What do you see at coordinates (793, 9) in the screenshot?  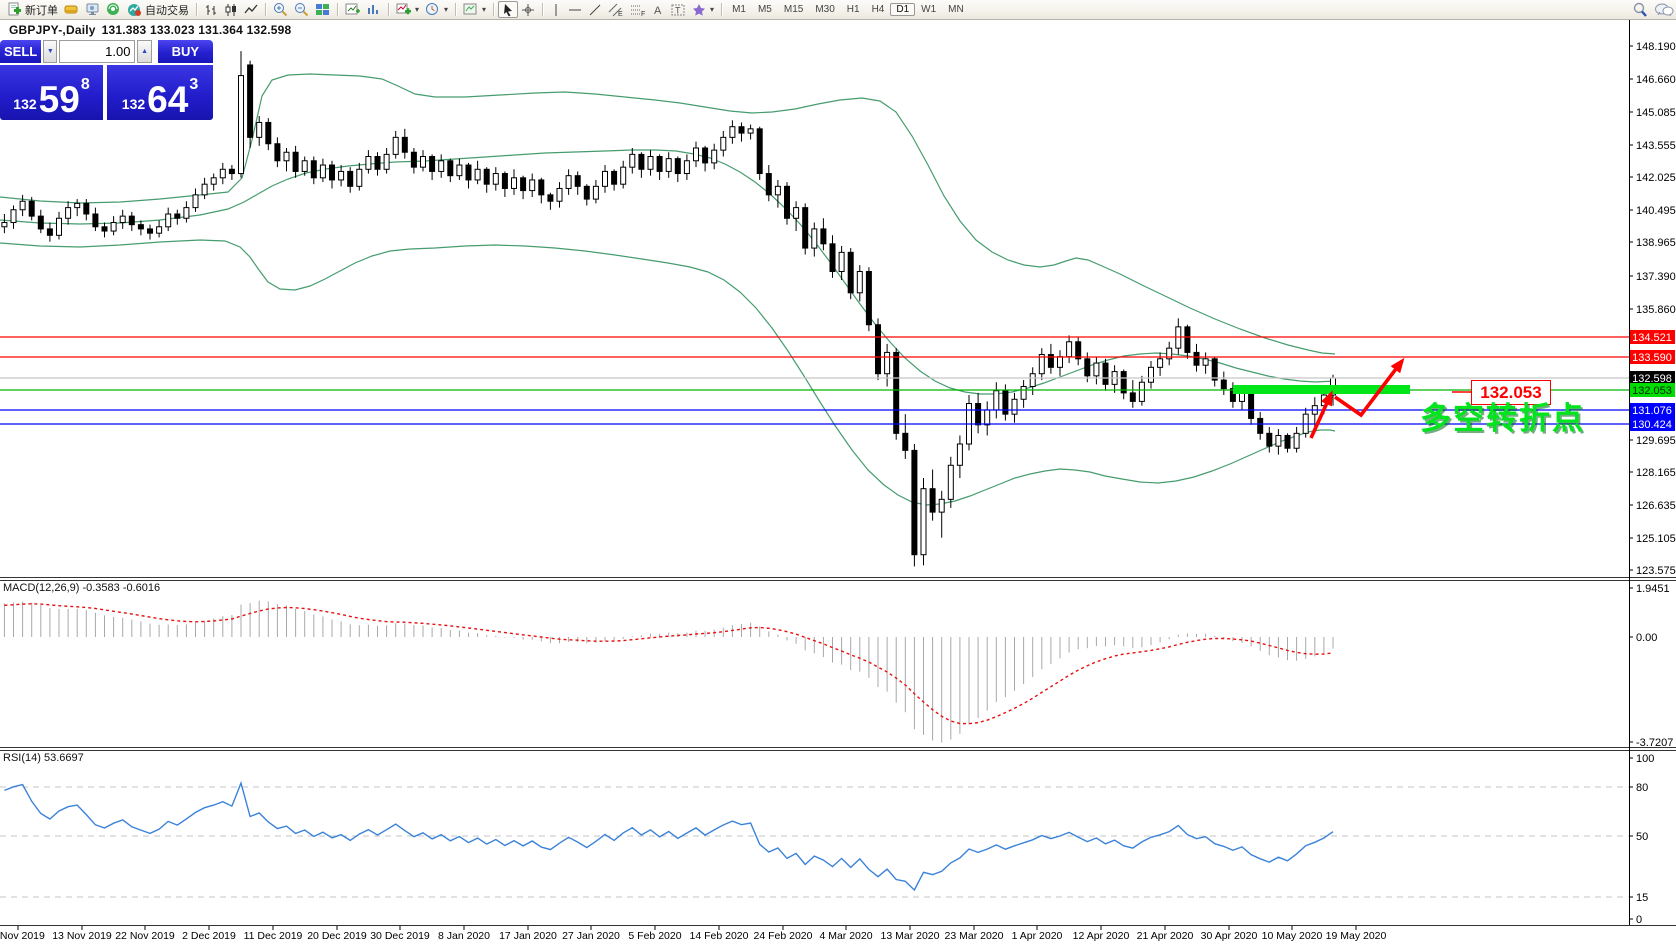 I see `timeframe-M15: M15` at bounding box center [793, 9].